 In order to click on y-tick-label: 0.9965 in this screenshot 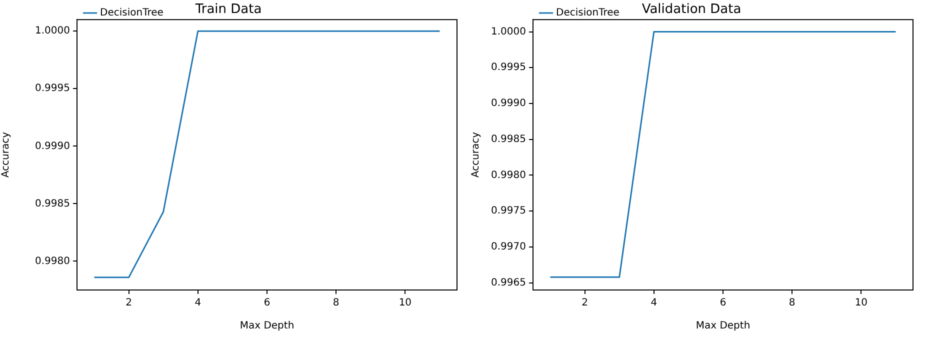, I will do `click(508, 282)`.